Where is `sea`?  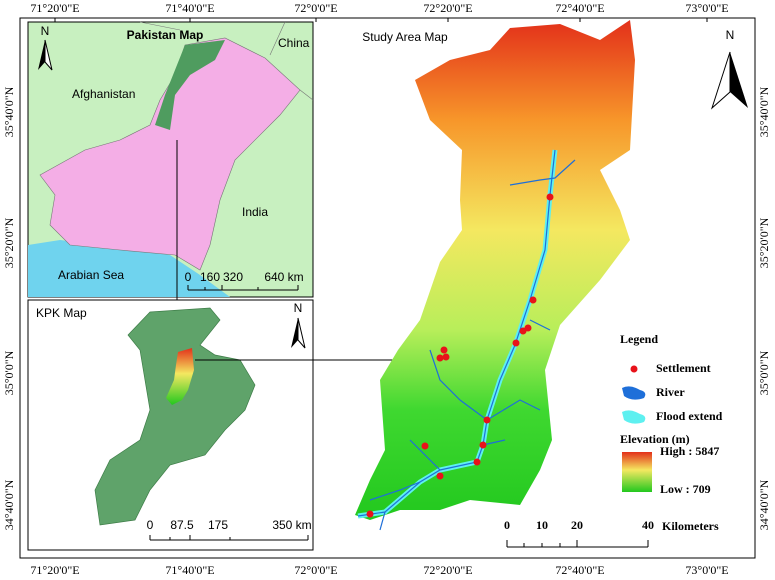 sea is located at coordinates (129, 268).